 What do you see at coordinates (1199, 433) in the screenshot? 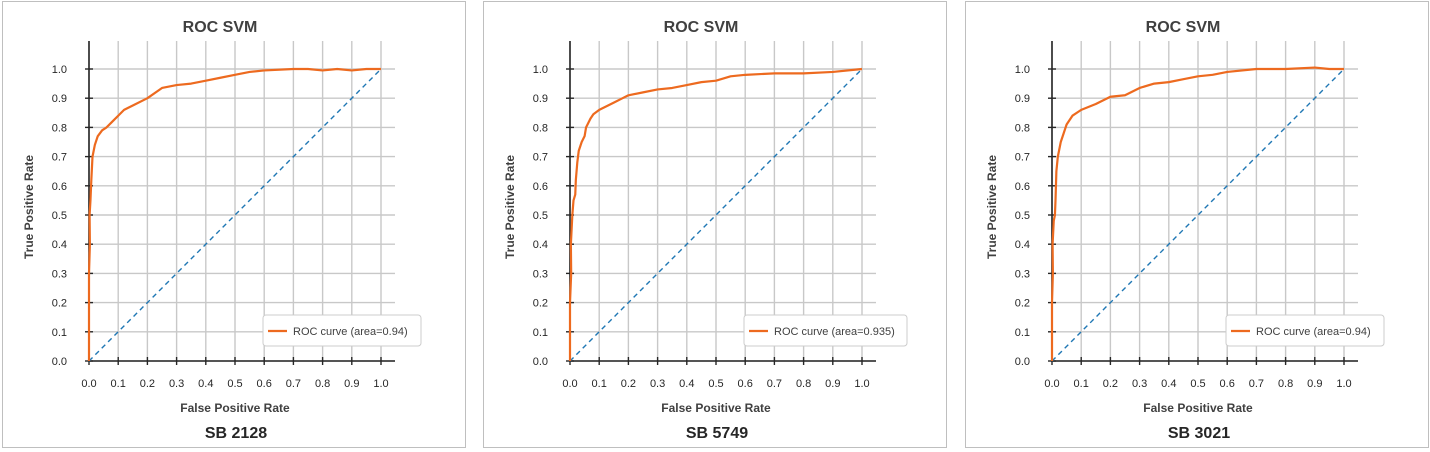
I see `chart-subtitle: SB 3021` at bounding box center [1199, 433].